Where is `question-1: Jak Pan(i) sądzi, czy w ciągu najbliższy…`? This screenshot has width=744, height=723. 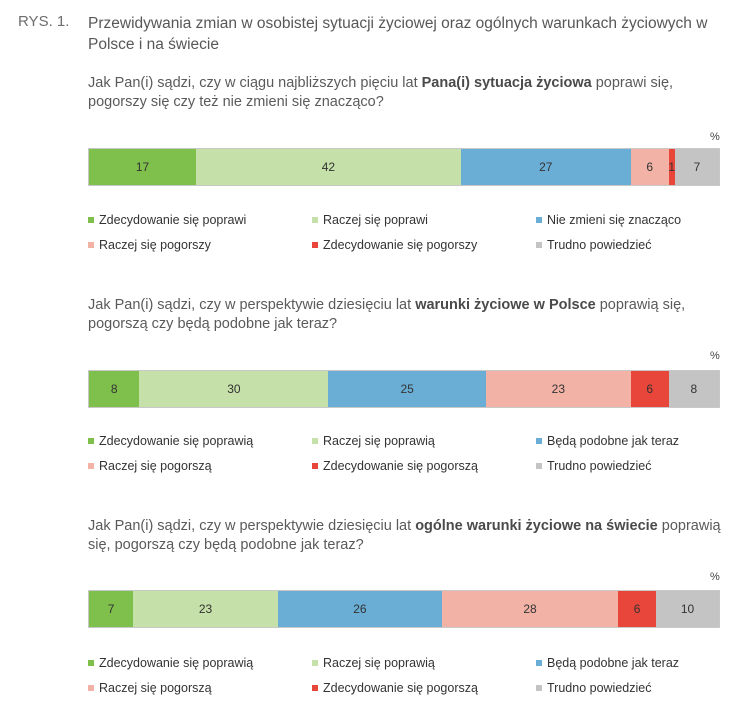
question-1: Jak Pan(i) sądzi, czy w ciągu najbliższy… is located at coordinates (408, 93).